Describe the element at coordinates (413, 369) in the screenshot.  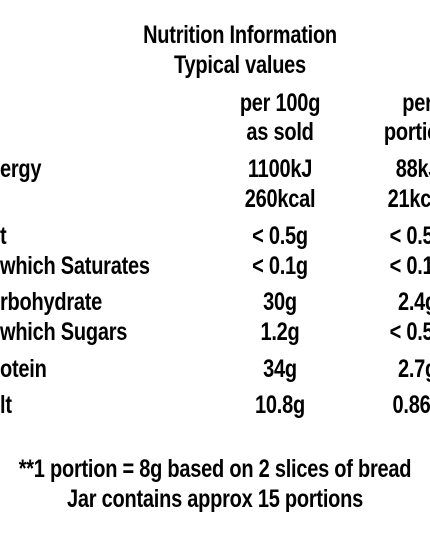
I see `protein-per-portion: 2.7g` at that location.